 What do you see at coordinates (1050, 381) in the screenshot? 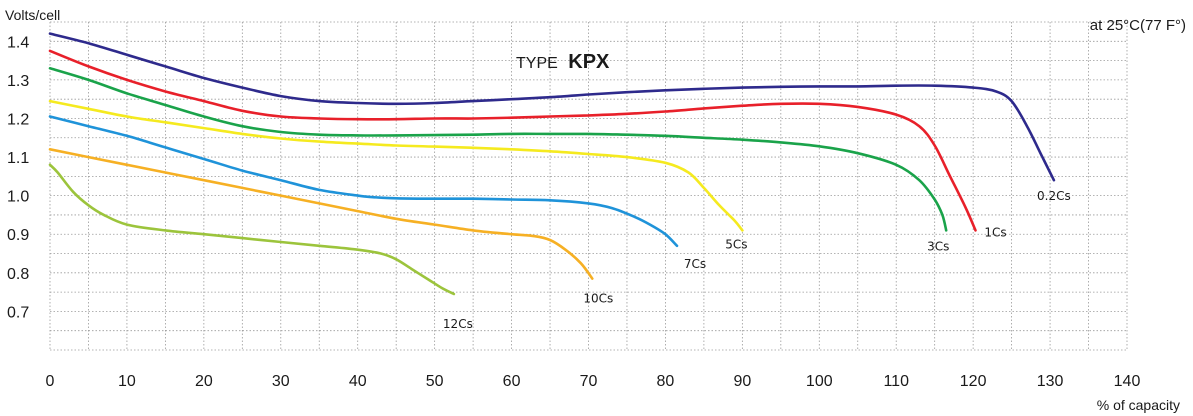
I see `x-tick-label: 130` at bounding box center [1050, 381].